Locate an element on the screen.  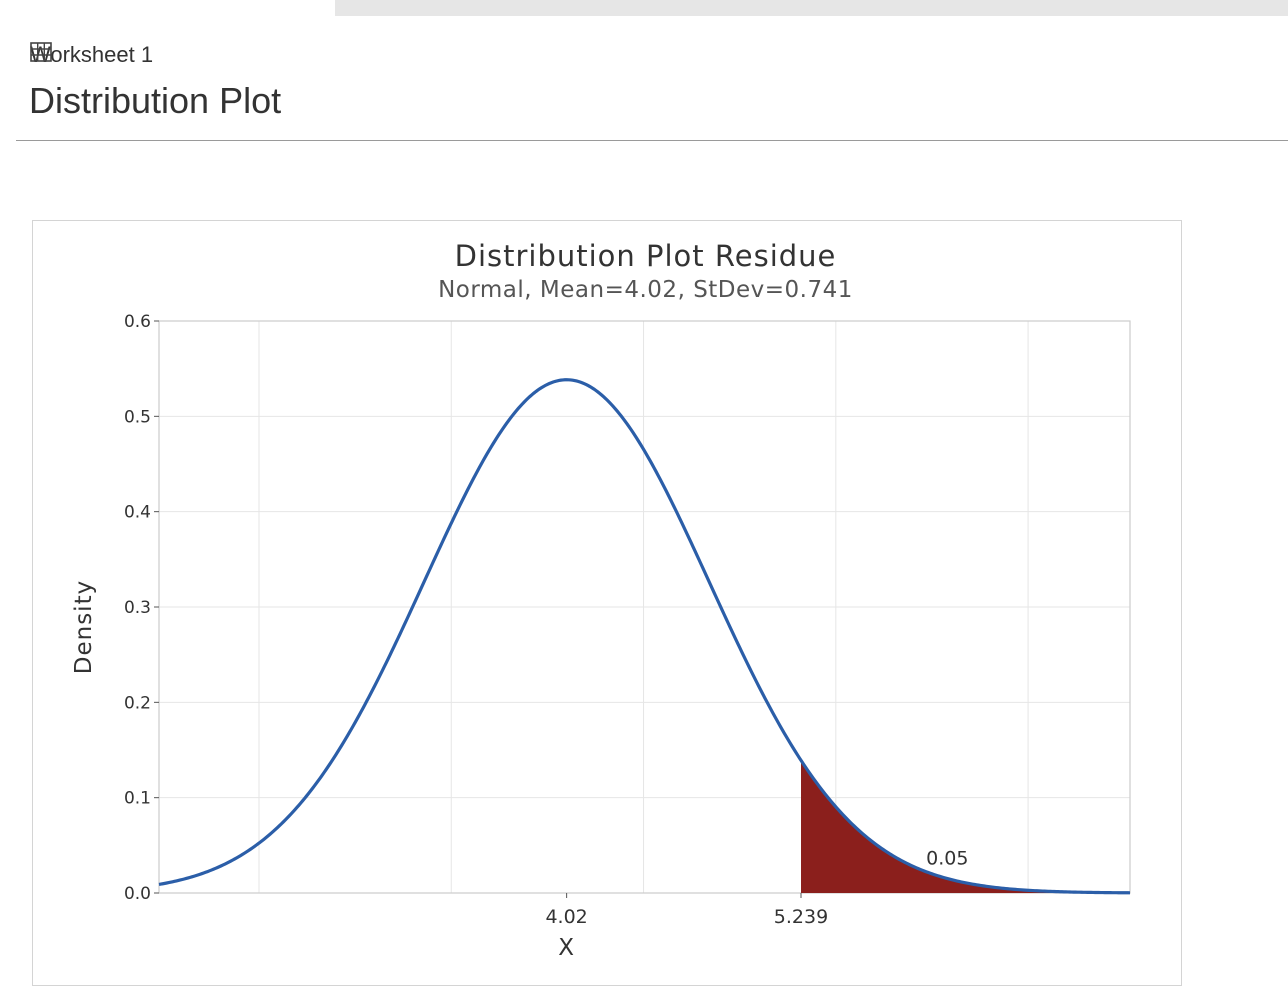
shaded-area-probability-label: 0.05 is located at coordinates (947, 859).